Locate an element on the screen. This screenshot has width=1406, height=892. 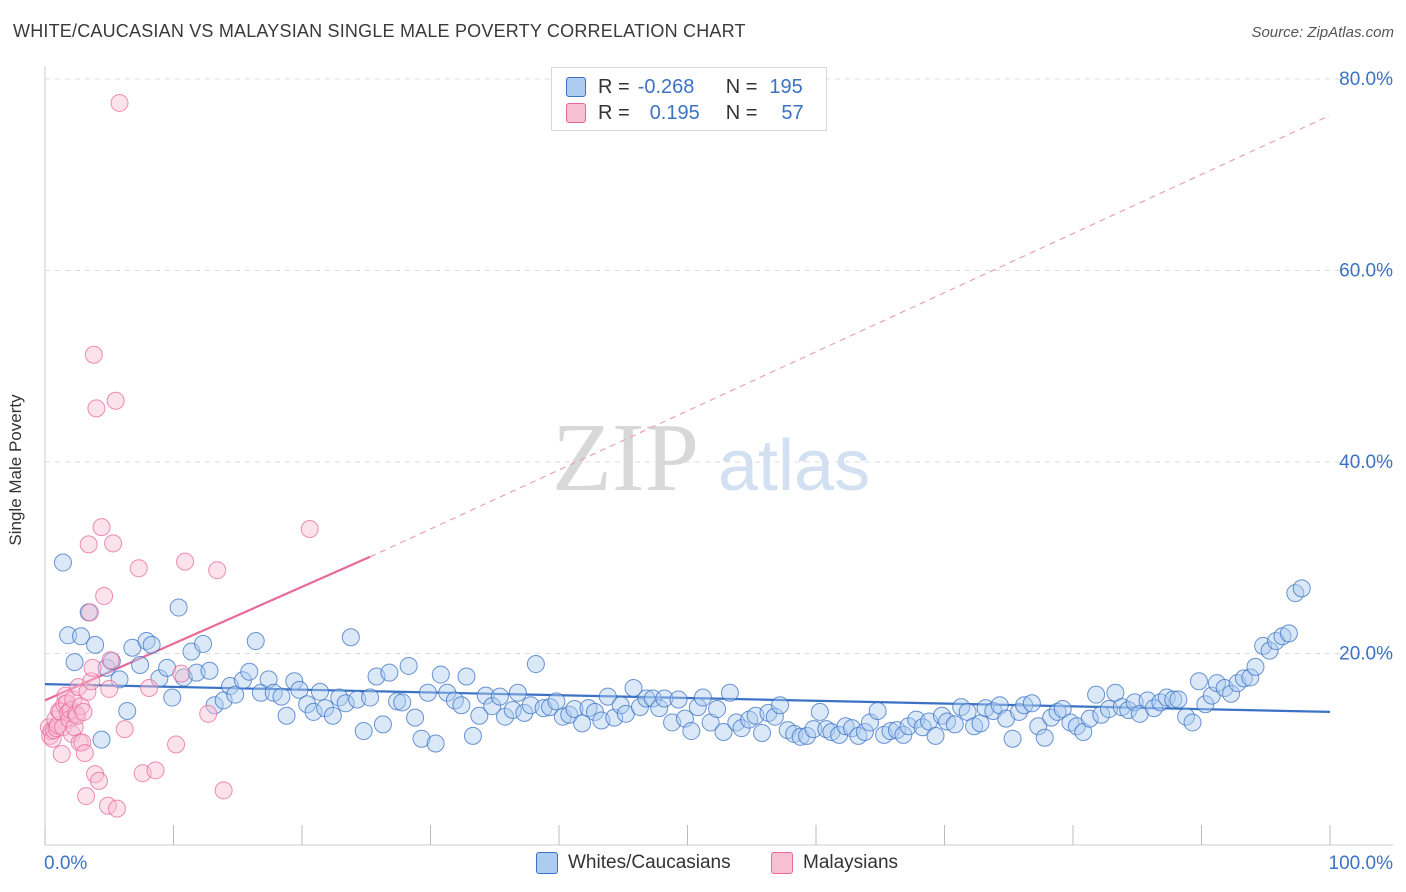
legend-r-malaysians: 0.195 is located at coordinates (674, 112).